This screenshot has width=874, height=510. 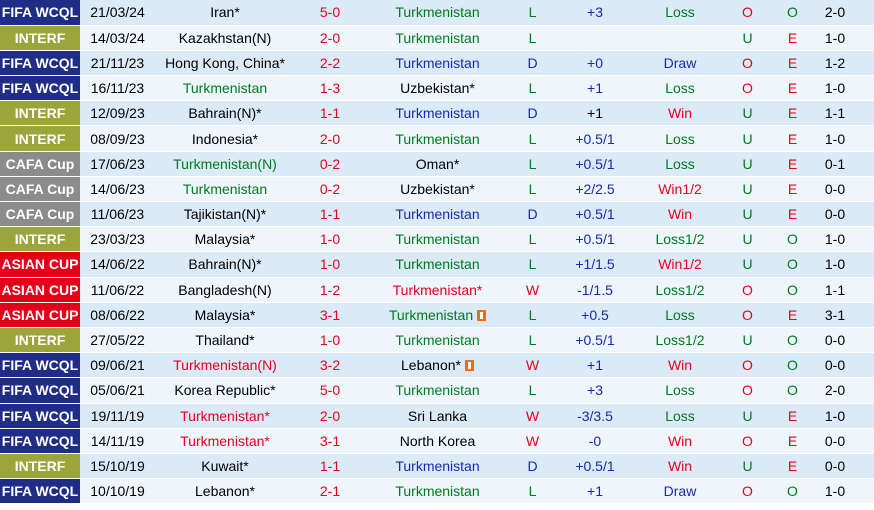 What do you see at coordinates (225, 390) in the screenshot?
I see `home-team-link: Korea Republic*` at bounding box center [225, 390].